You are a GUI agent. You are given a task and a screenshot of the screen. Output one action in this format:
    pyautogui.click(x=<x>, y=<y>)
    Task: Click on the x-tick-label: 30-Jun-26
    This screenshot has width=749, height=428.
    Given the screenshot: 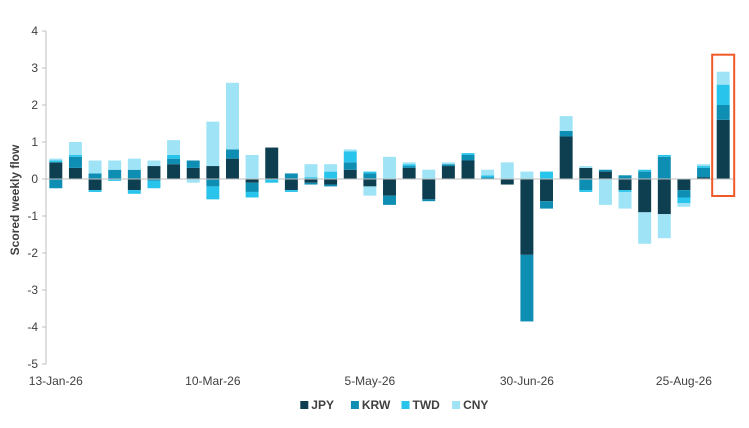 What is the action you would take?
    pyautogui.click(x=527, y=381)
    